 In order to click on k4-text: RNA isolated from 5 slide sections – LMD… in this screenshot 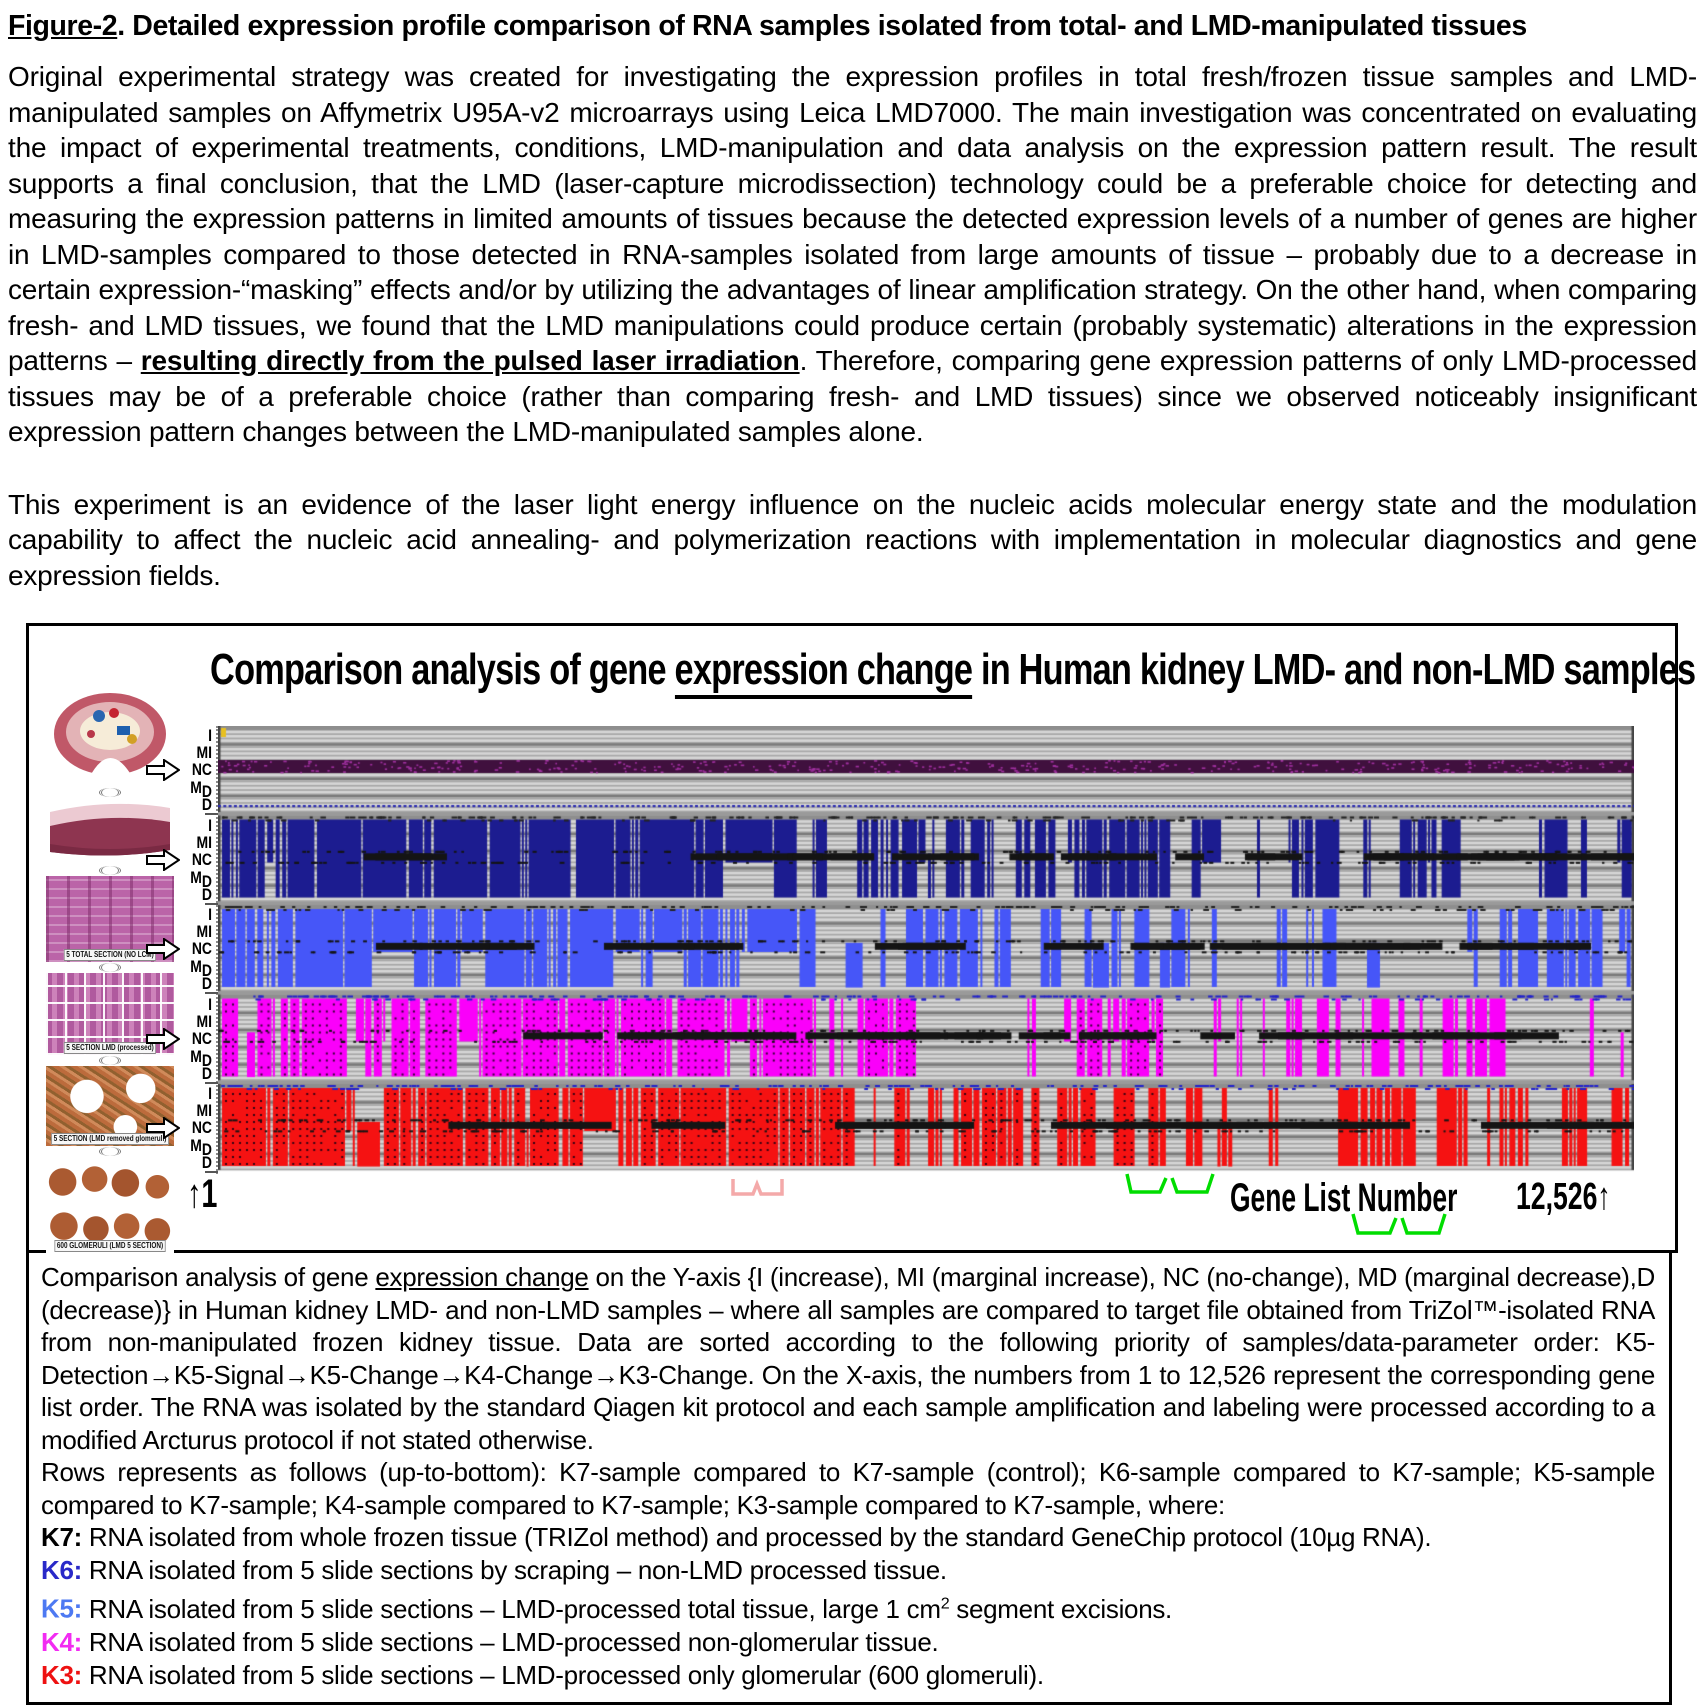, I will do `click(510, 1641)`.